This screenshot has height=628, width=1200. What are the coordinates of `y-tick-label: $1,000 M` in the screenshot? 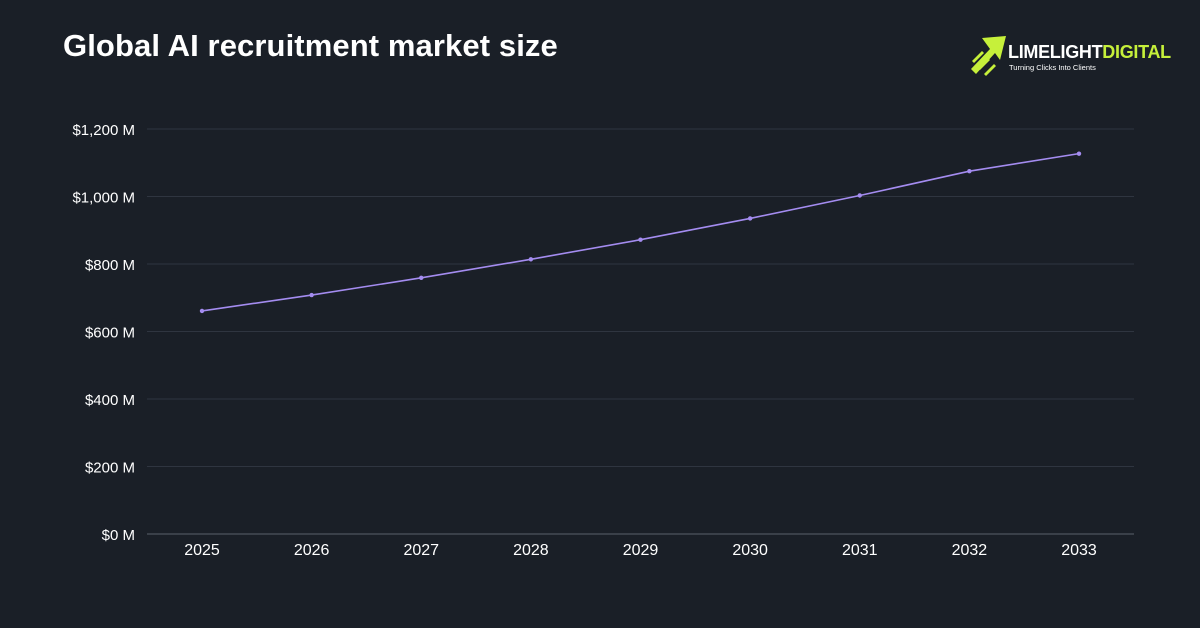 It's located at (103, 198).